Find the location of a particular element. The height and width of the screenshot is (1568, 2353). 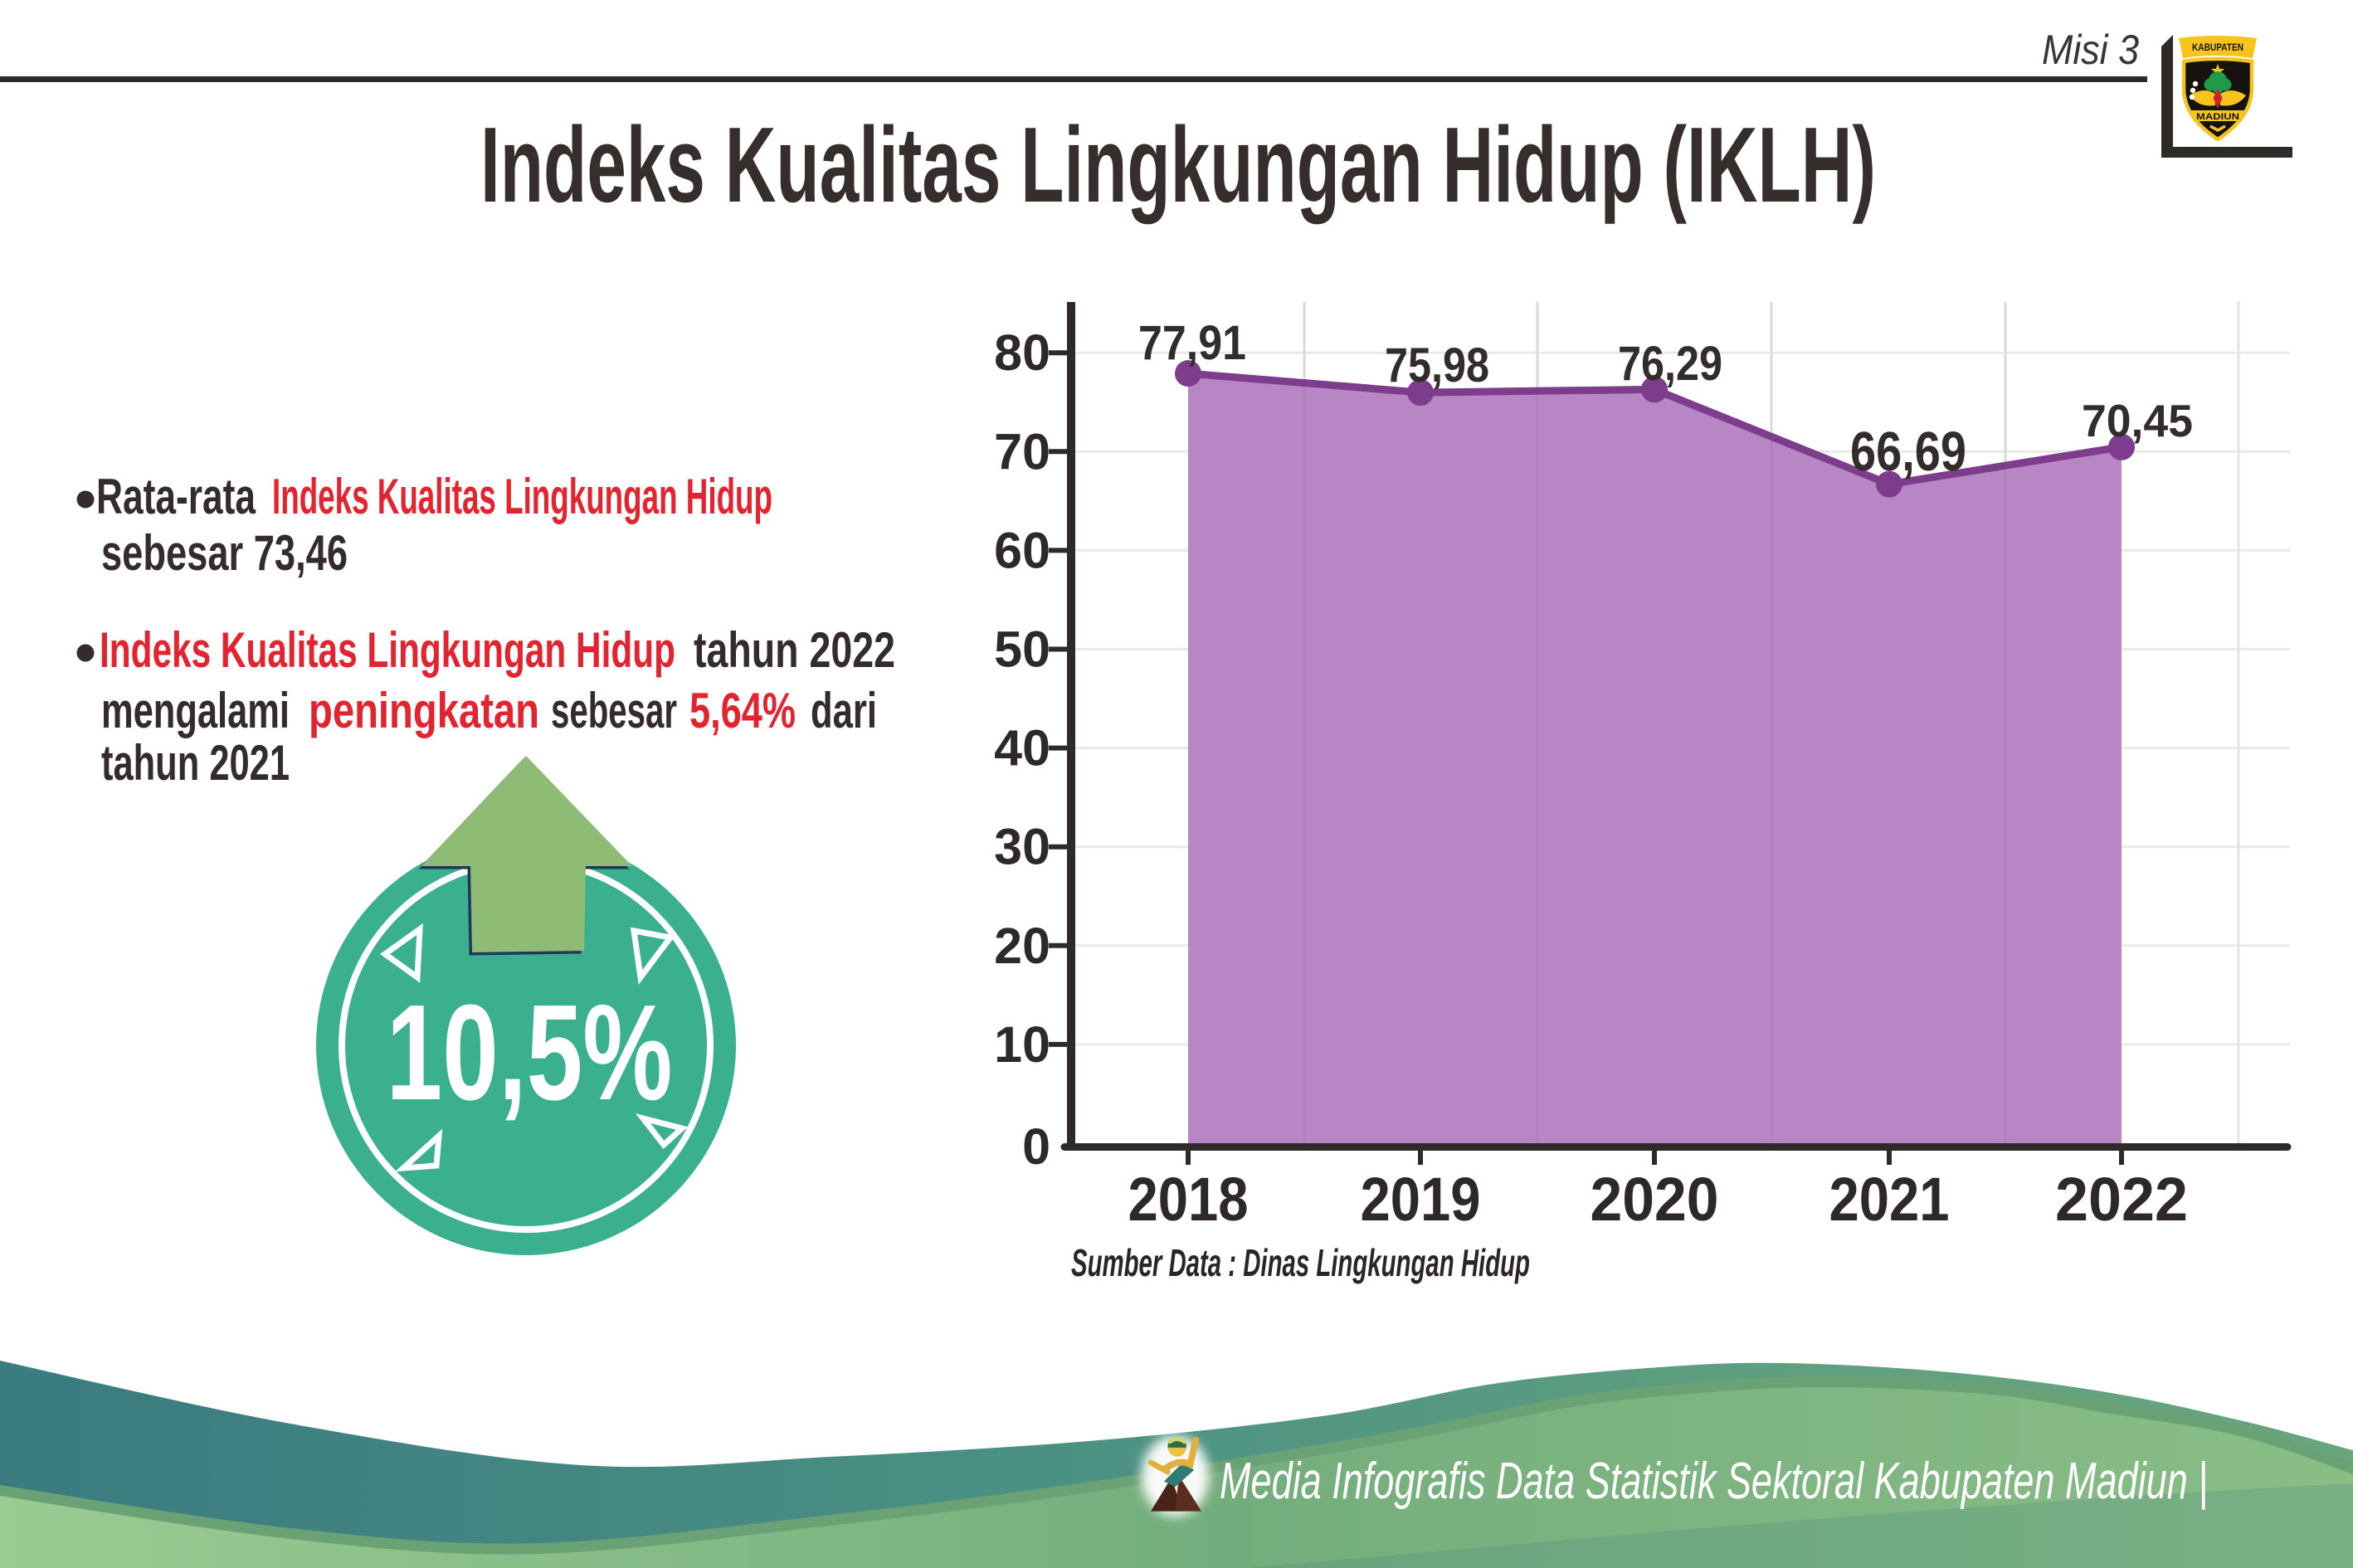

svg-text: tahun 2021 is located at coordinates (195, 763).